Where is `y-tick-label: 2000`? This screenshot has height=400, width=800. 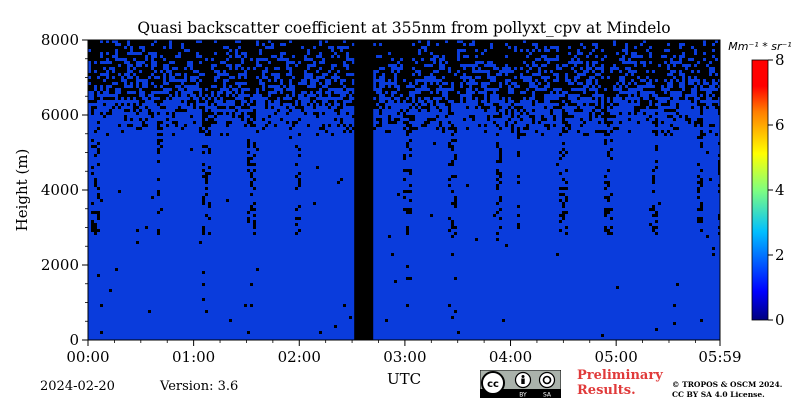 y-tick-label: 2000 is located at coordinates (60, 265).